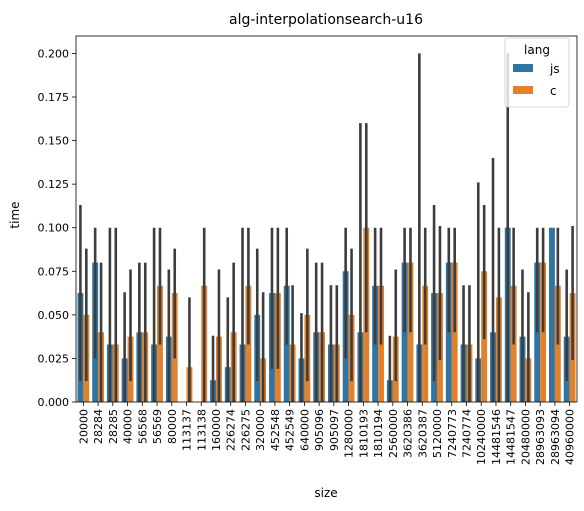 The image size is (584, 511). I want to click on x-tick-label: 320000, so click(260, 430).